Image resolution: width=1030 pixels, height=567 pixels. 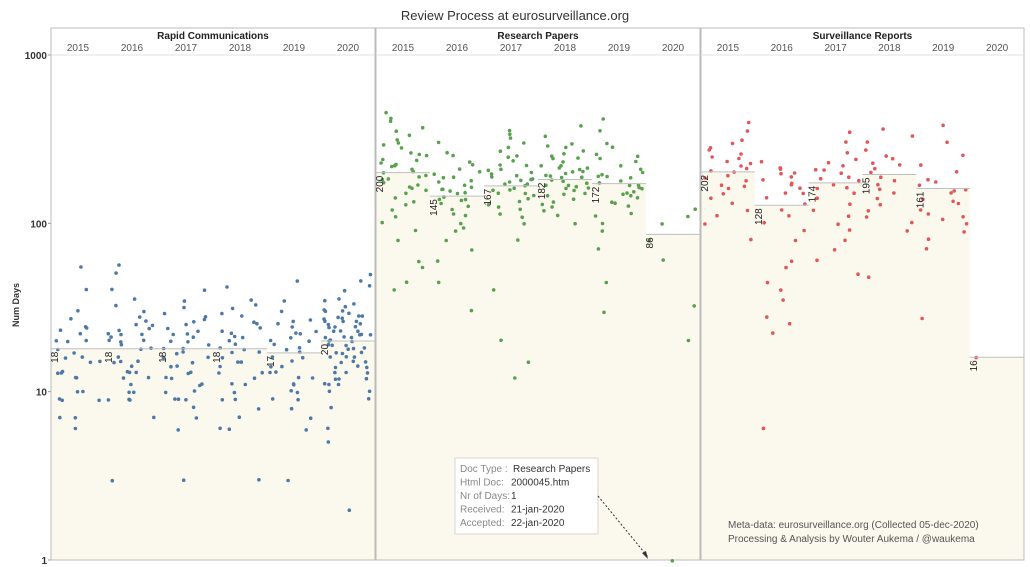 What do you see at coordinates (294, 48) in the screenshot?
I see `year-label: 2019` at bounding box center [294, 48].